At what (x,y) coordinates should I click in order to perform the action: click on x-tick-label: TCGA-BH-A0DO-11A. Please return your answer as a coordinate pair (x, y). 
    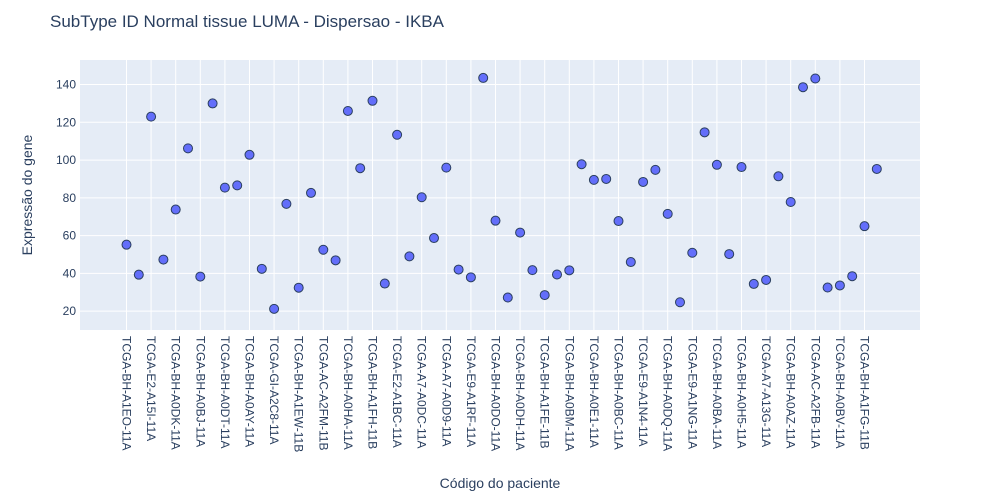
    Looking at the image, I should click on (496, 393).